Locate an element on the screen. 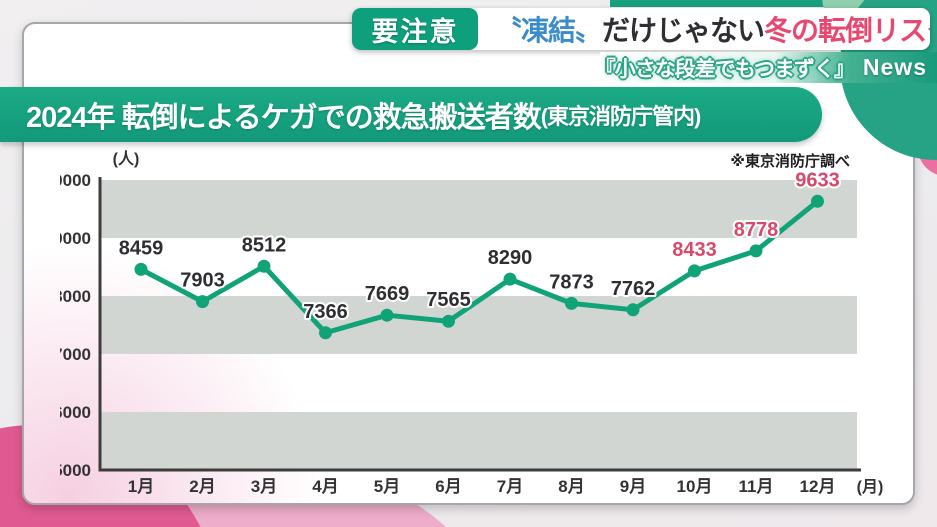 The image size is (937, 527). svg-text: 7669 is located at coordinates (387, 294).